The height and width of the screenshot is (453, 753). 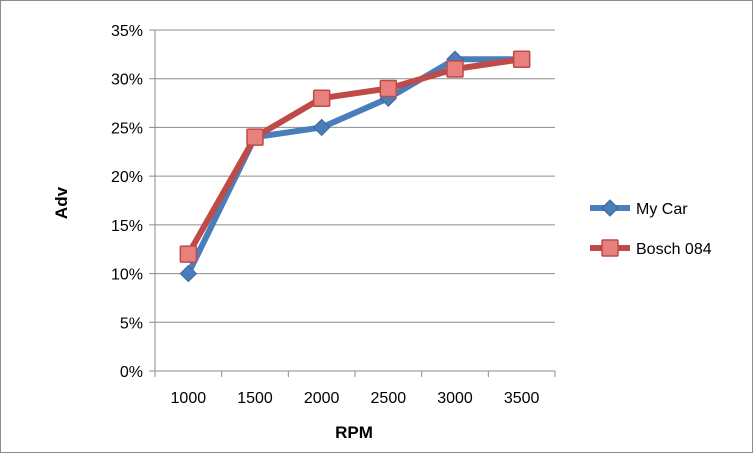 I want to click on y-tick-label: 10%, so click(x=127, y=275).